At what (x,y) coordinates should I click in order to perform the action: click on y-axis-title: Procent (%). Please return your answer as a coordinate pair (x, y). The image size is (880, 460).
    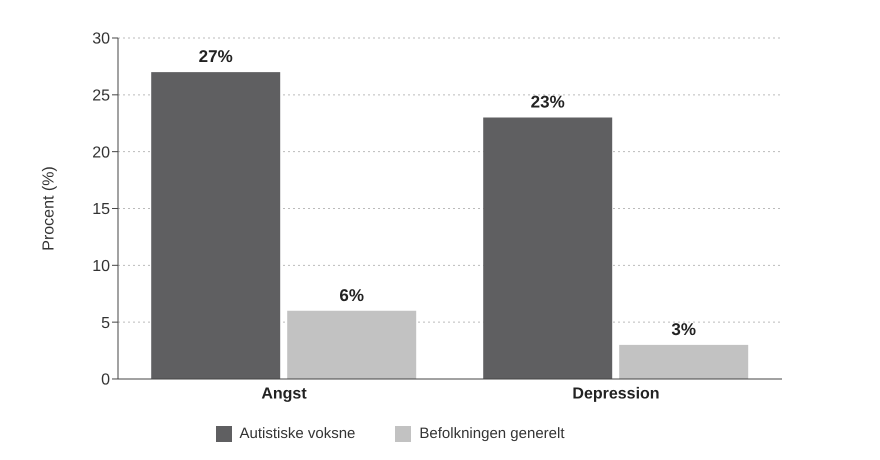
    Looking at the image, I should click on (49, 208).